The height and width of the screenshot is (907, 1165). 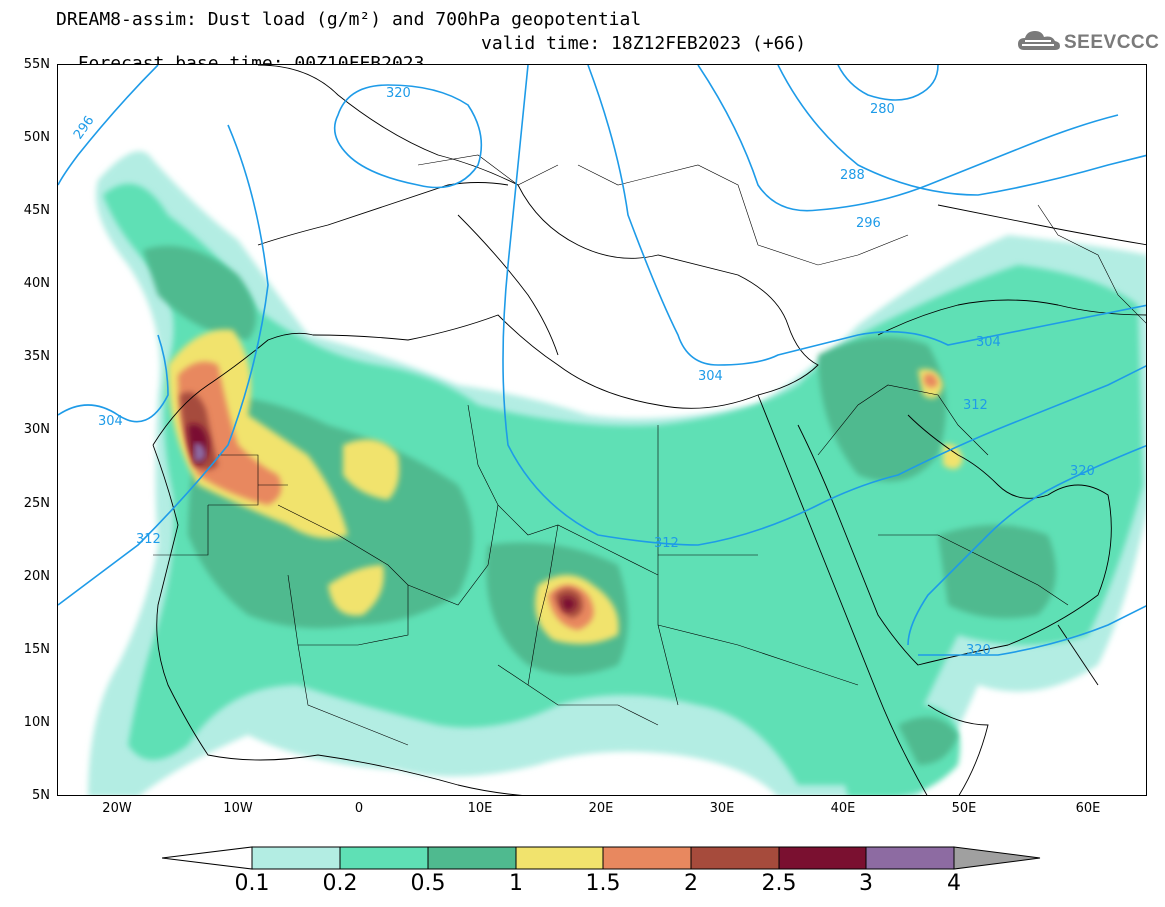 What do you see at coordinates (36, 210) in the screenshot?
I see `lat-label: 45N` at bounding box center [36, 210].